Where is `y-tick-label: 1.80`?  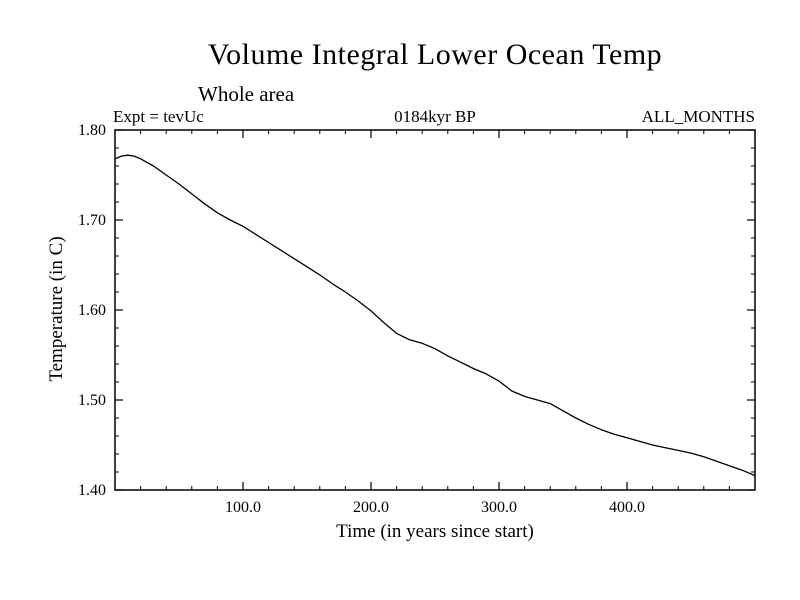
y-tick-label: 1.80 is located at coordinates (92, 130).